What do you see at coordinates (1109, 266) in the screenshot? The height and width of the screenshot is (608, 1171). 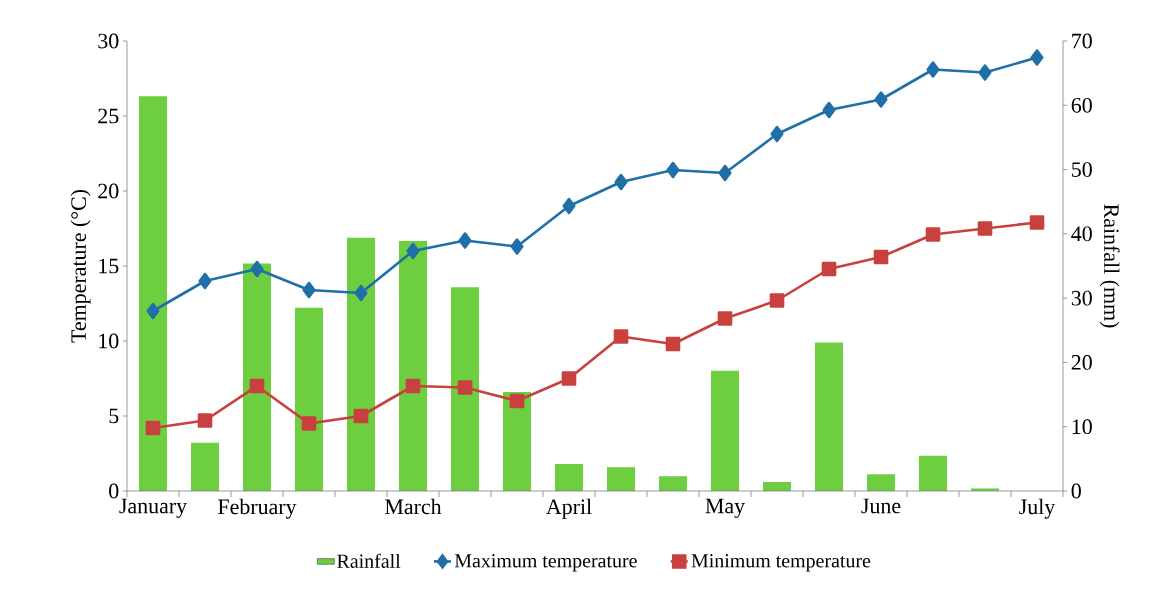 I see `y2-axis-title: Rainfall (mm)` at bounding box center [1109, 266].